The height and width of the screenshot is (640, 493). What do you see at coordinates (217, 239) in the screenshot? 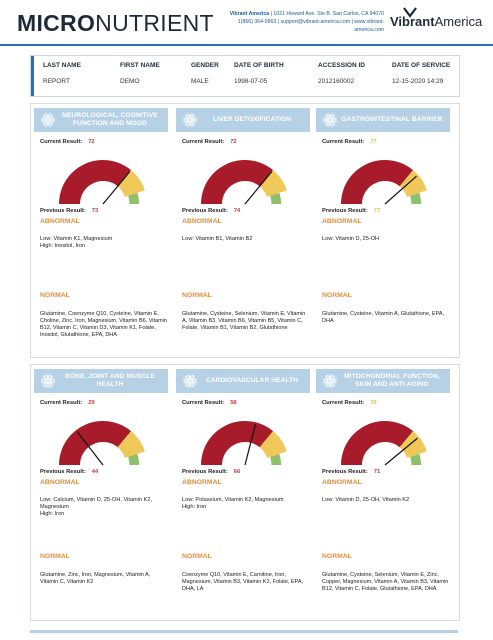
I see `abnormal-line: Low: Vitamin B1, Vitamin B2` at bounding box center [217, 239].